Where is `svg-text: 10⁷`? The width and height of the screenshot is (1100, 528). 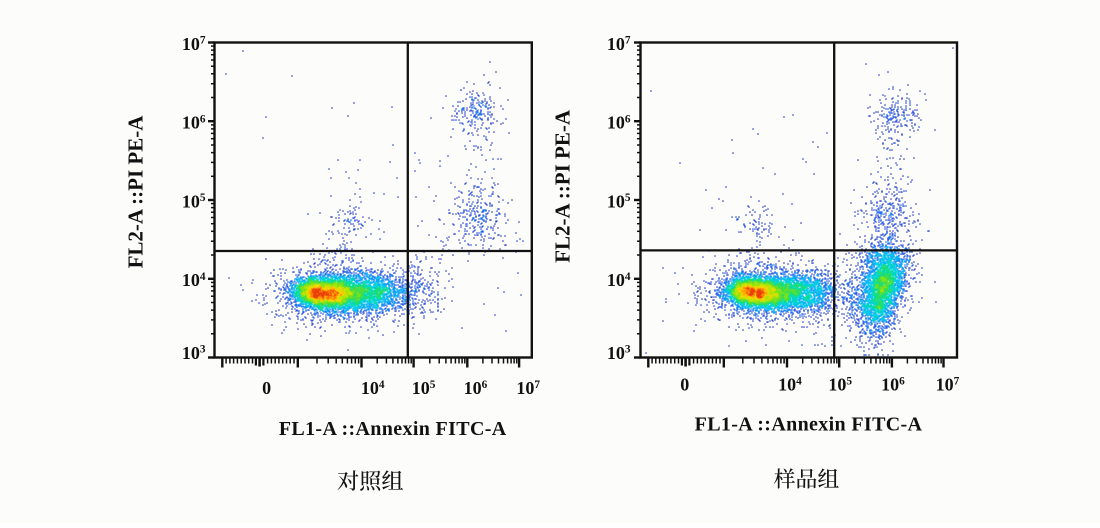
svg-text: 10⁷ is located at coordinates (528, 388).